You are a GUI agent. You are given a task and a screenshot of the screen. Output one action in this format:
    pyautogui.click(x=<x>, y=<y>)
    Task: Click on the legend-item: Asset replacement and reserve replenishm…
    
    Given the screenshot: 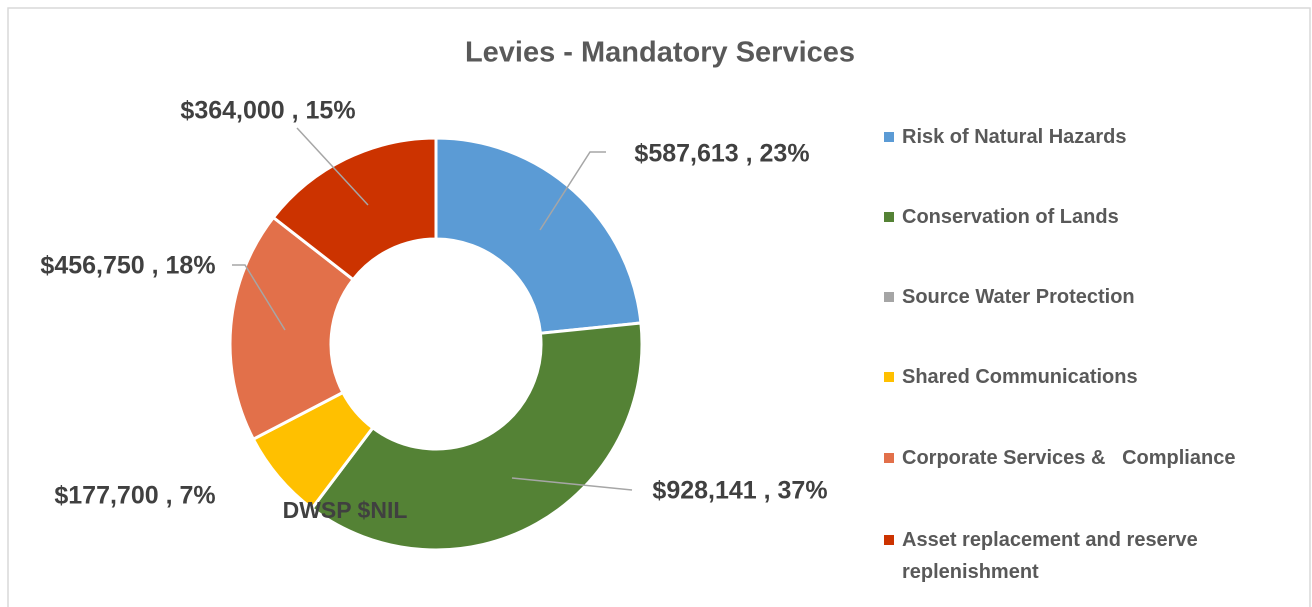 What is the action you would take?
    pyautogui.click(x=1089, y=556)
    